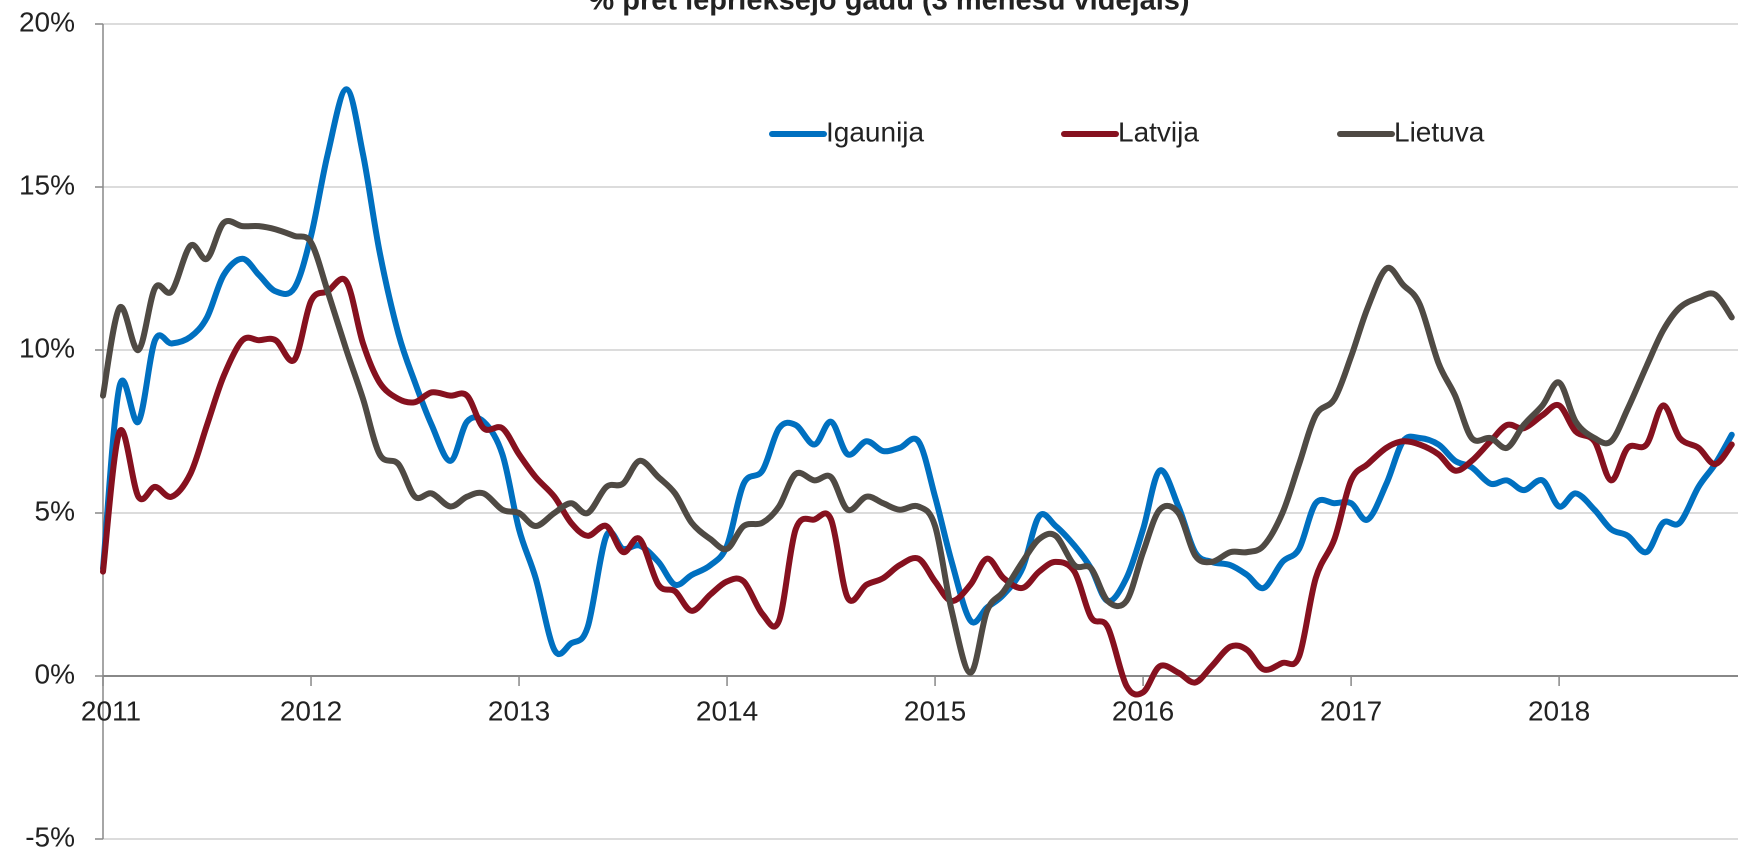  I want to click on y-tick-label: 10%, so click(47, 347).